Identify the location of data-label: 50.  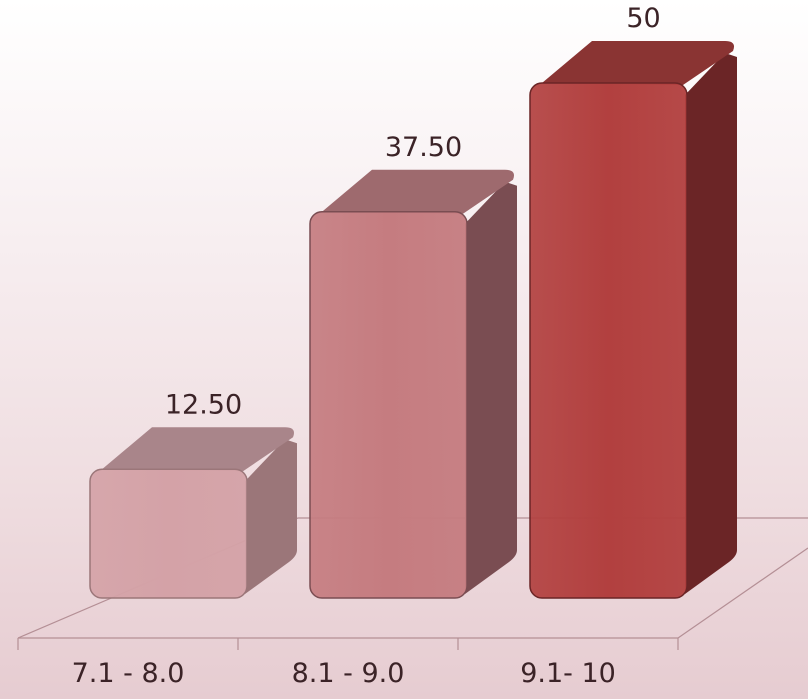
(643, 18).